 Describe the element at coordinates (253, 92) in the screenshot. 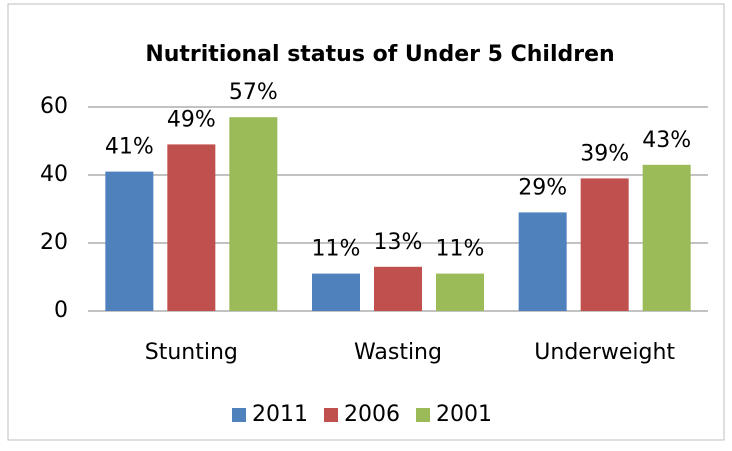

I see `data-label: 57%` at that location.